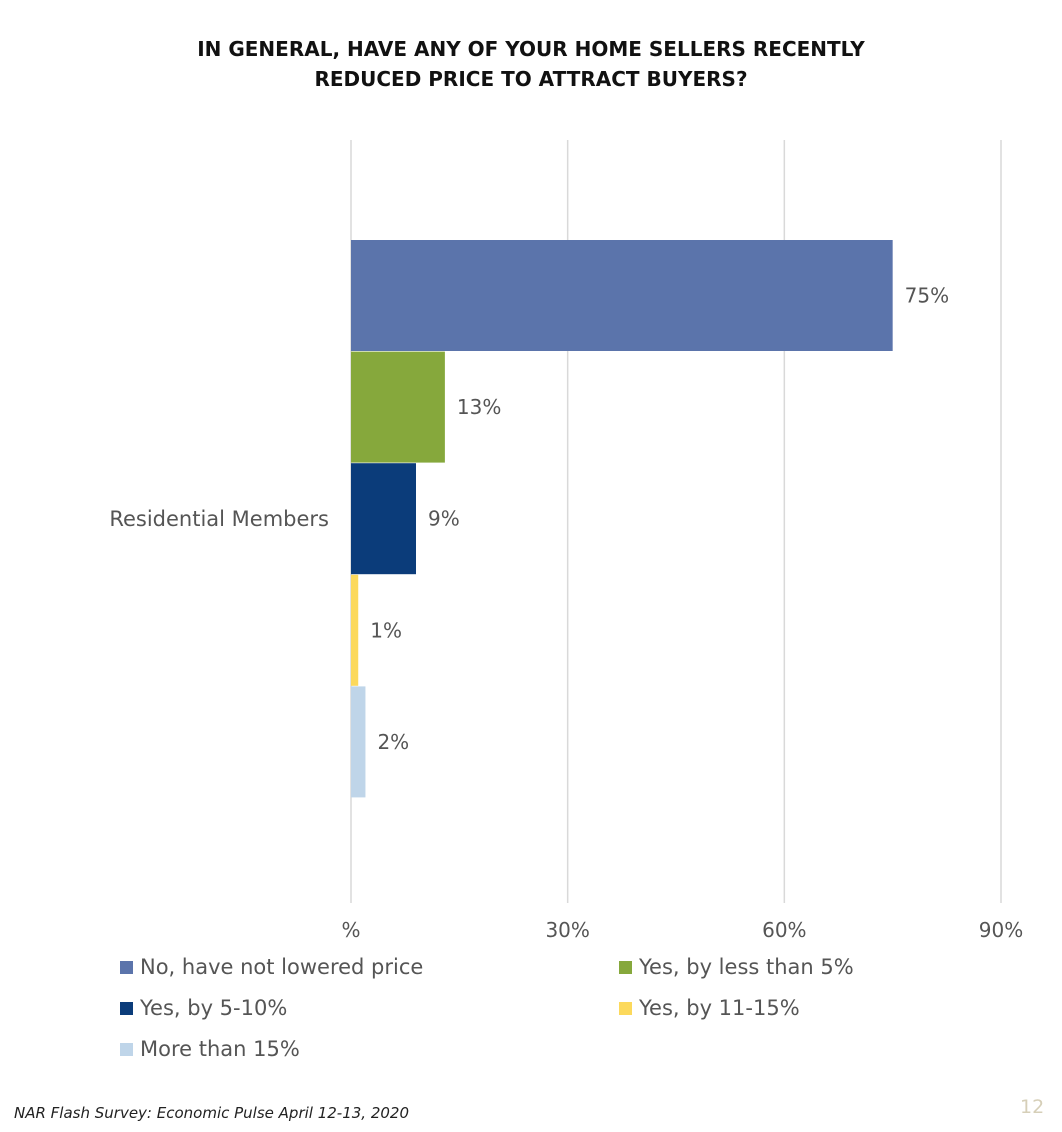  What do you see at coordinates (350, 930) in the screenshot?
I see `x-tick-label-0: %` at bounding box center [350, 930].